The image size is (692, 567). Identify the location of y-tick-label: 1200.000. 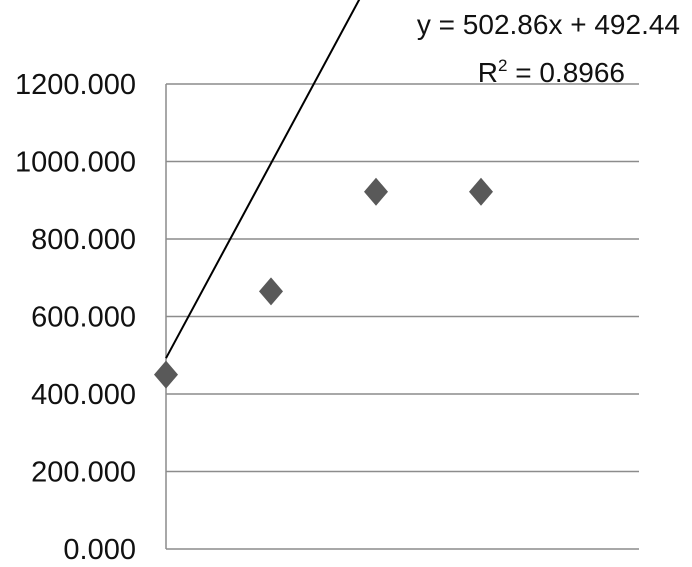
(75, 85).